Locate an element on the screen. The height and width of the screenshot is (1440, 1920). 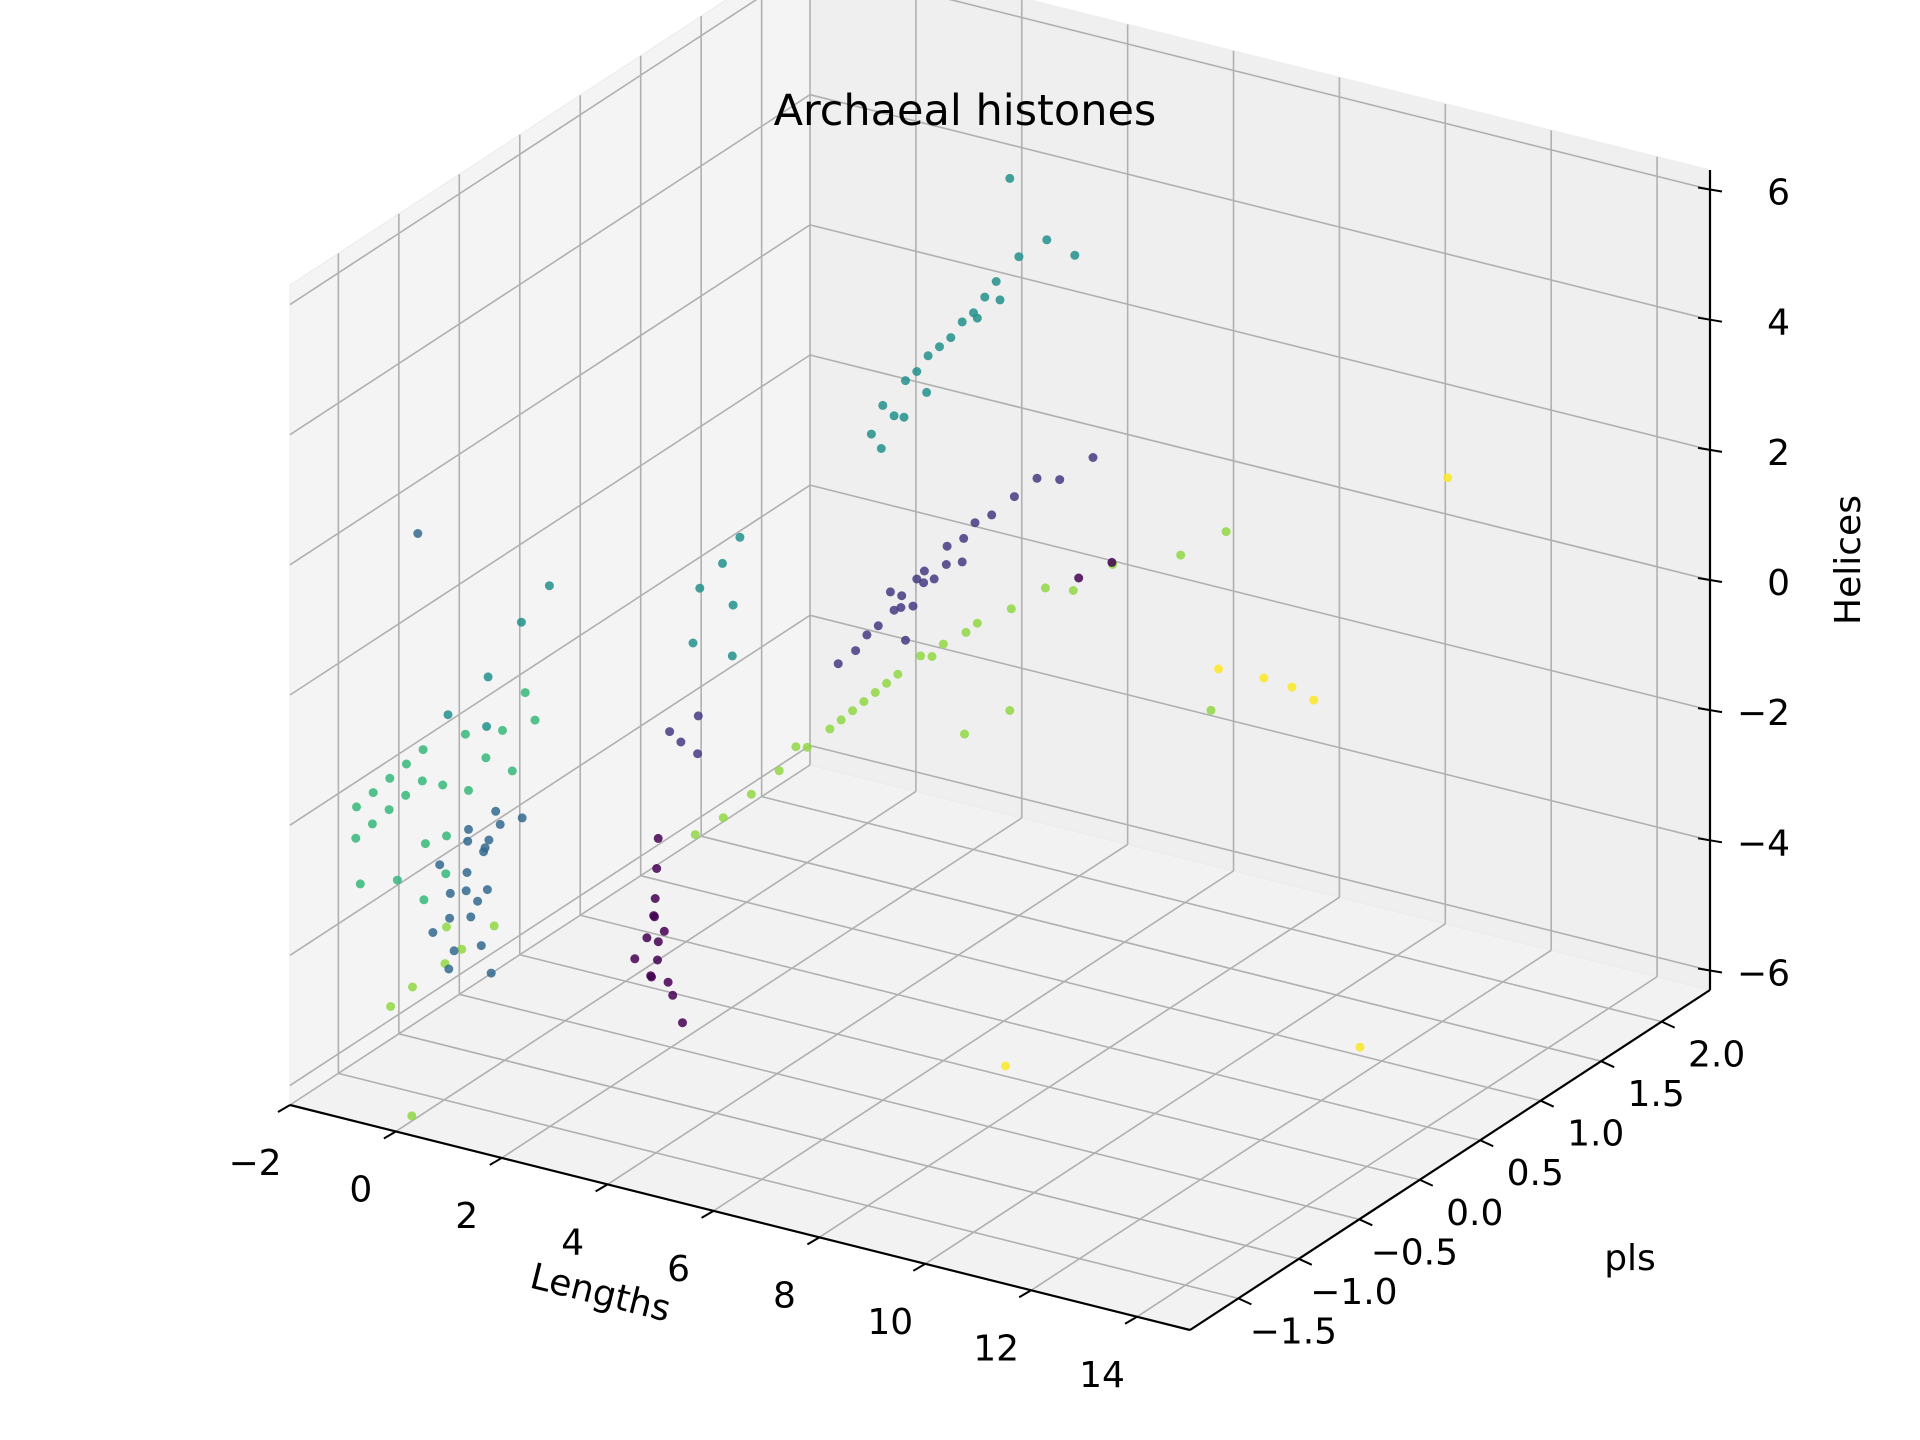
y-tick-label: −1.5 is located at coordinates (1293, 1331).